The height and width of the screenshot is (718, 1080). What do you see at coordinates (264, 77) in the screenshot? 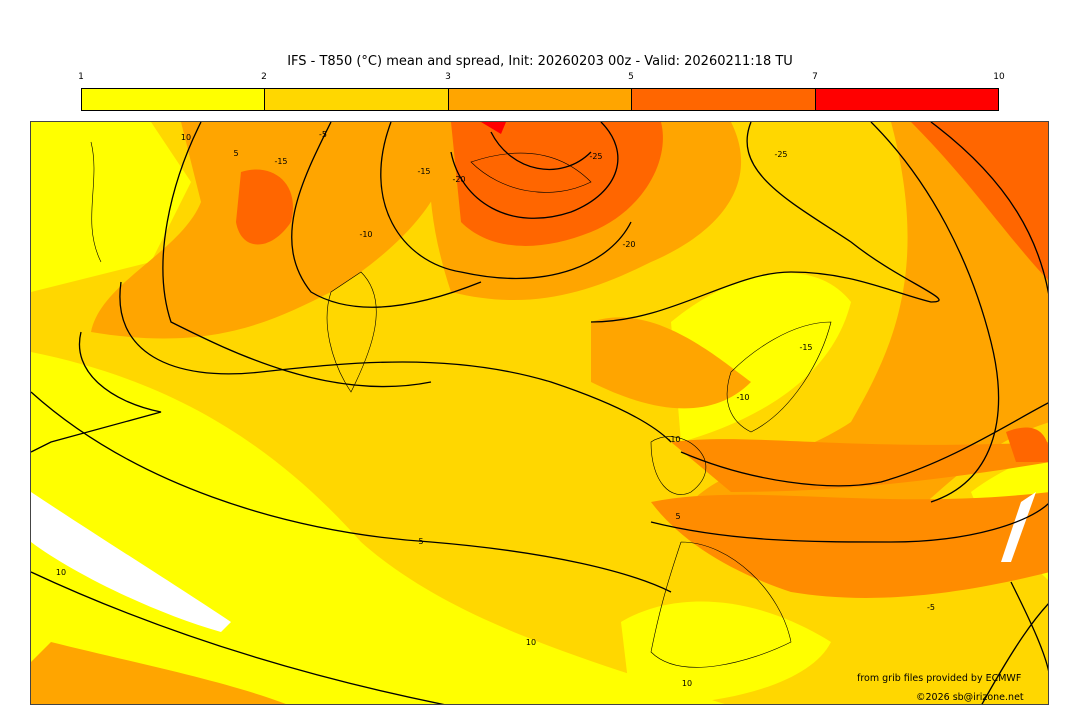
I see `colorbar-tick: 2` at bounding box center [264, 77].